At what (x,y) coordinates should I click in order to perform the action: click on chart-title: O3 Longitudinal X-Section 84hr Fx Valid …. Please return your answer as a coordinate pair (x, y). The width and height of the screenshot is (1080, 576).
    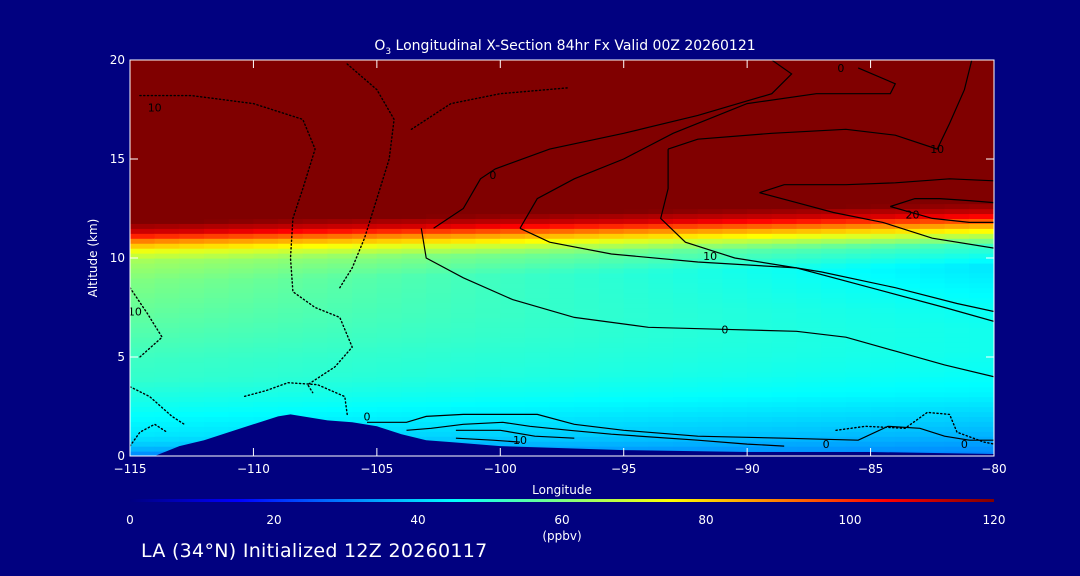
    Looking at the image, I should click on (564, 47).